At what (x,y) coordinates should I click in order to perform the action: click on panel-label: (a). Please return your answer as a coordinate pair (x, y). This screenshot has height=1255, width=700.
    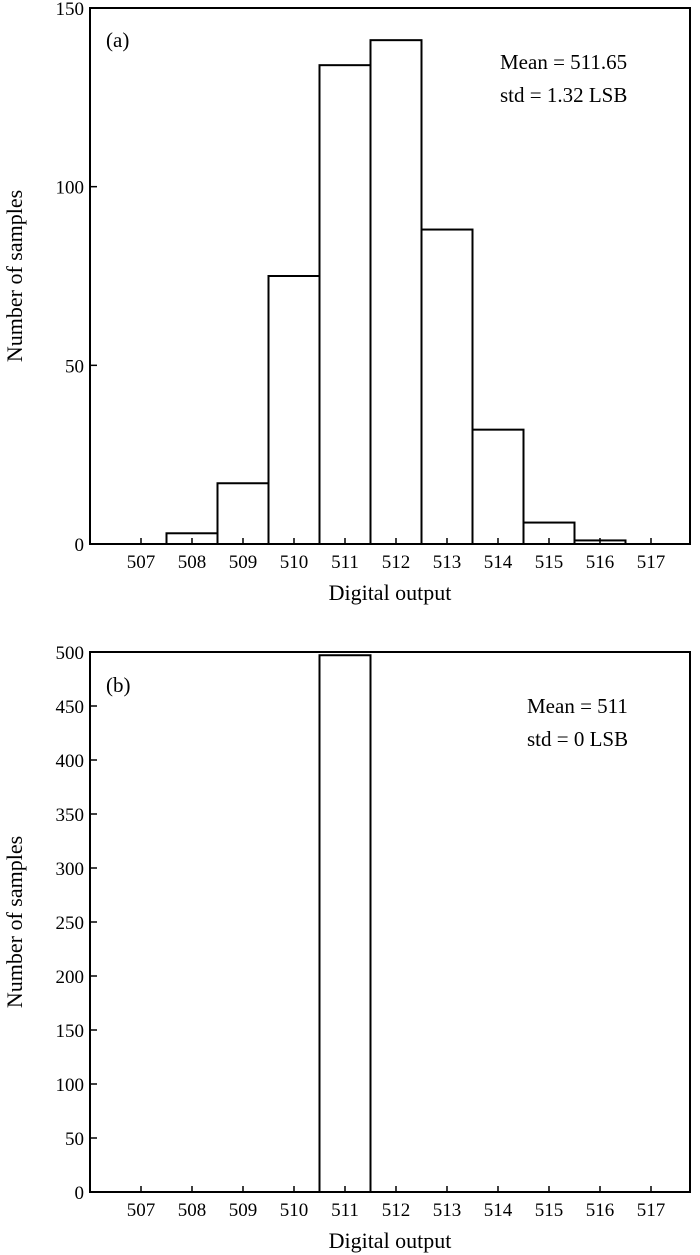
    Looking at the image, I should click on (117, 40).